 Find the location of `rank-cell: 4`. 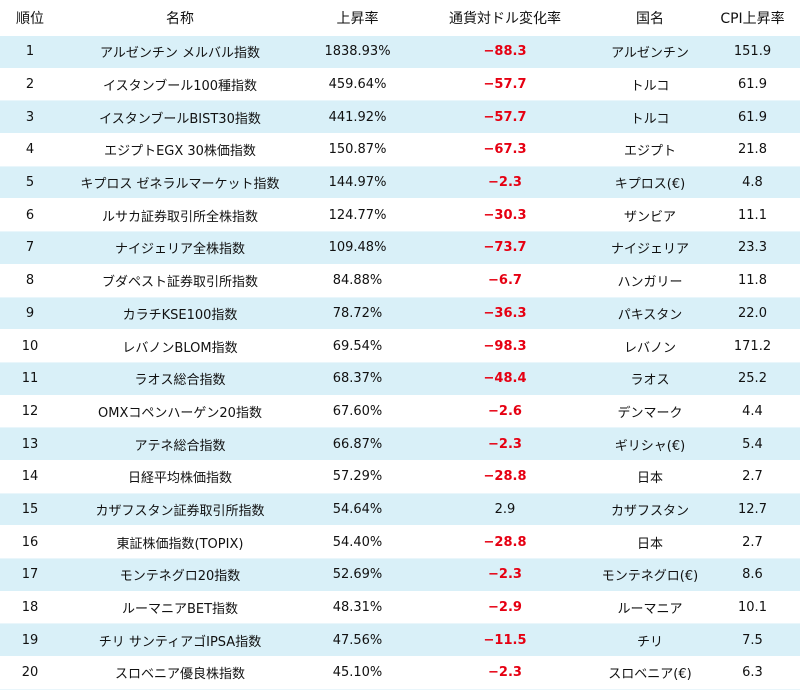

rank-cell: 4 is located at coordinates (30, 150).